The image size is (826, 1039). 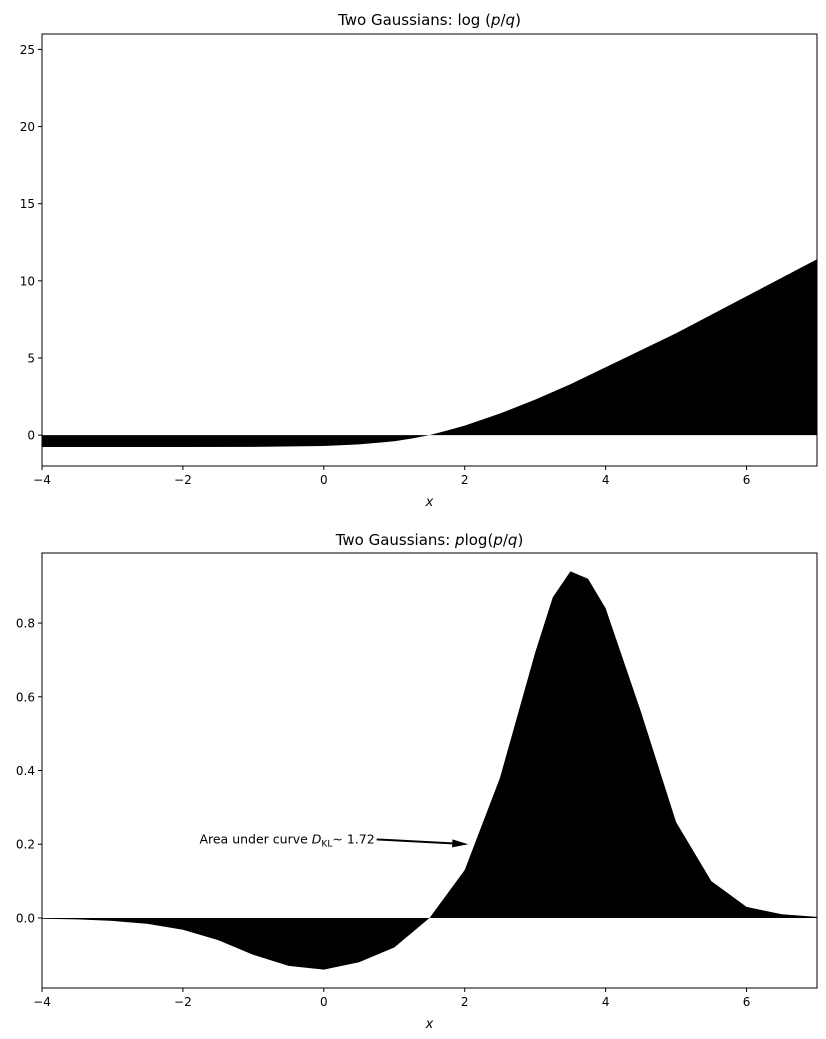 I want to click on kl-annotation: Area under curve DKL∼ 1.72, so click(x=334, y=840).